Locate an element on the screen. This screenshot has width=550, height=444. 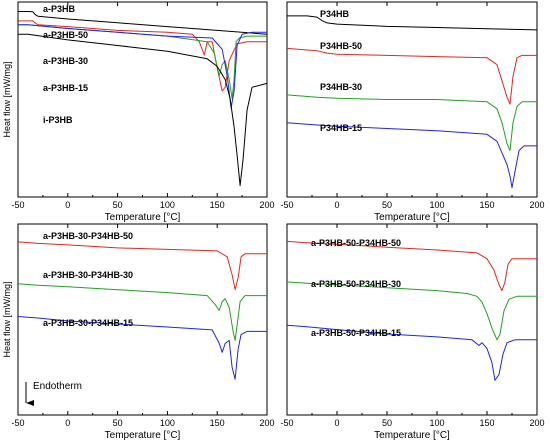
series-line-a-P3HB is located at coordinates (143, 23).